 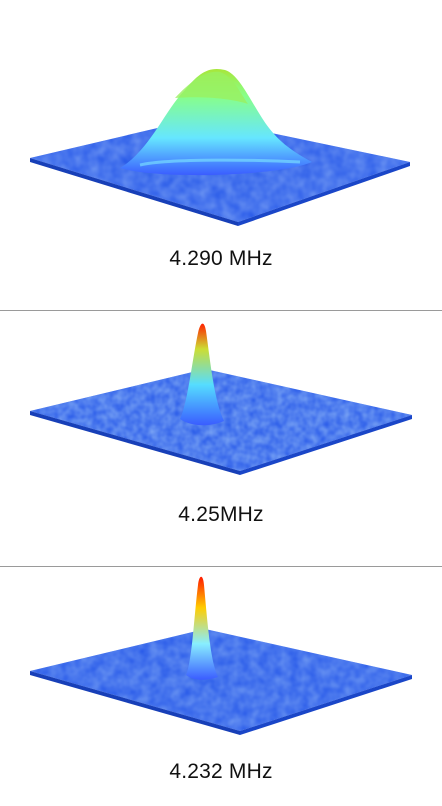 What do you see at coordinates (221, 514) in the screenshot?
I see `frequency-label: 4.25MHz` at bounding box center [221, 514].